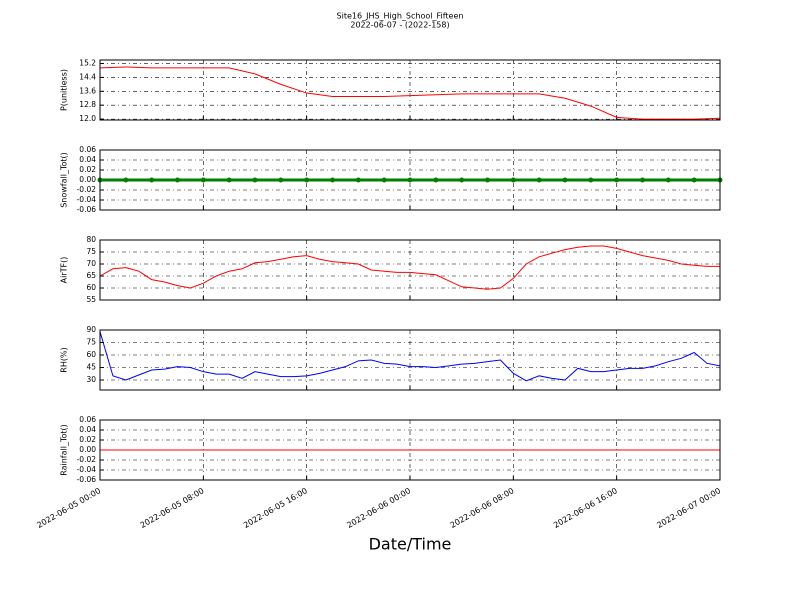 This screenshot has height=600, width=800. Describe the element at coordinates (399, 25) in the screenshot. I see `chart-subtitle: 2022-06-07 - (2022-158)` at that location.